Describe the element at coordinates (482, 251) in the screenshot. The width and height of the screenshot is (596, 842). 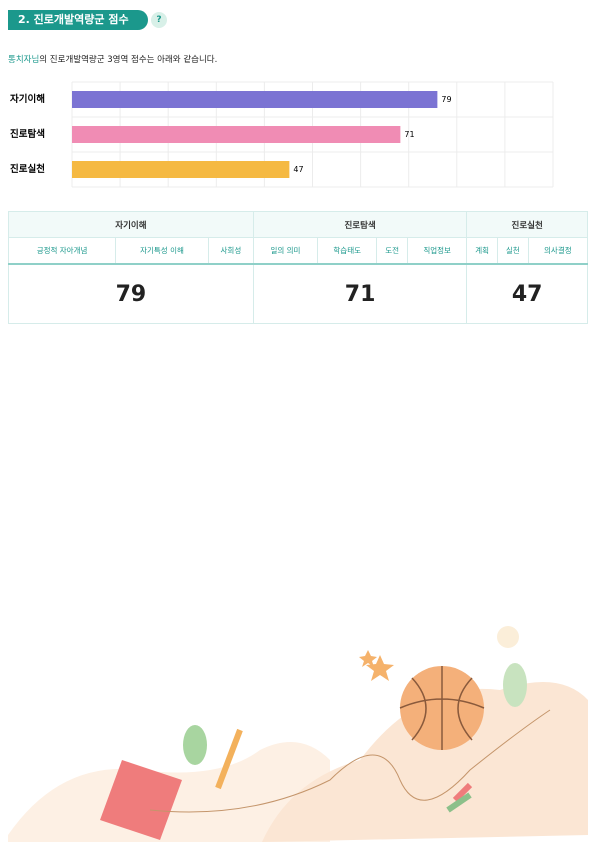
I see `item-name: 계획` at that location.